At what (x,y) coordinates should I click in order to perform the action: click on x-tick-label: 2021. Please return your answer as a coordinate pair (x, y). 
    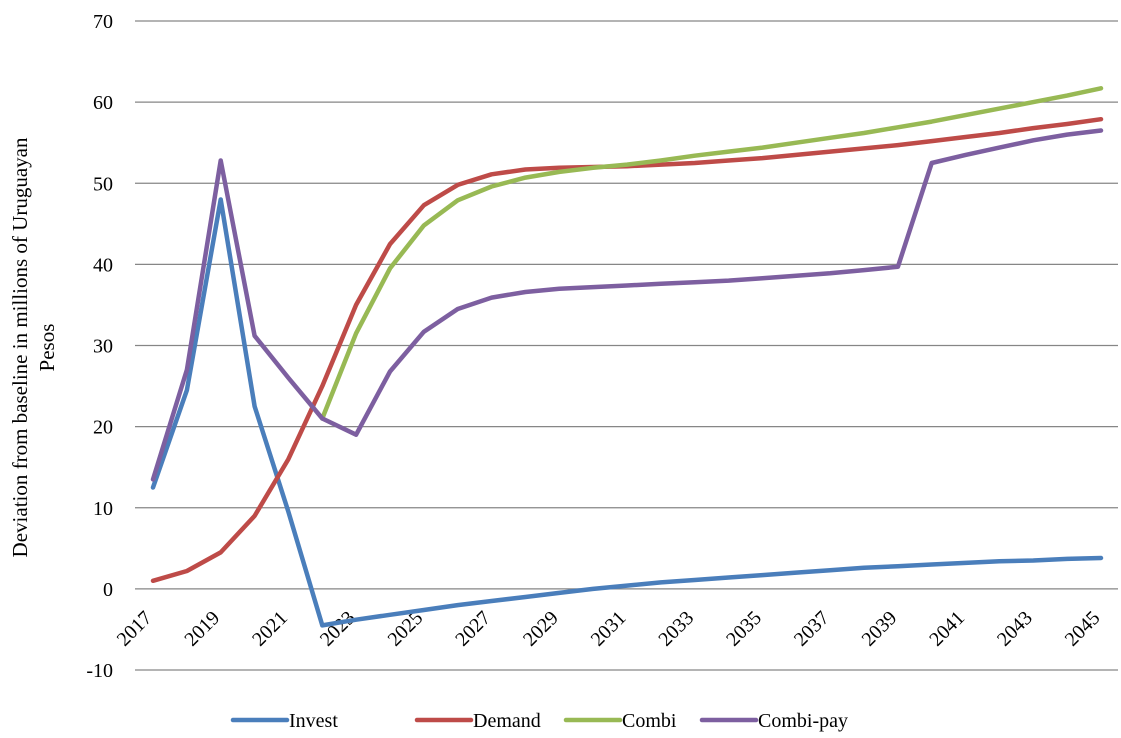
    Looking at the image, I should click on (270, 629).